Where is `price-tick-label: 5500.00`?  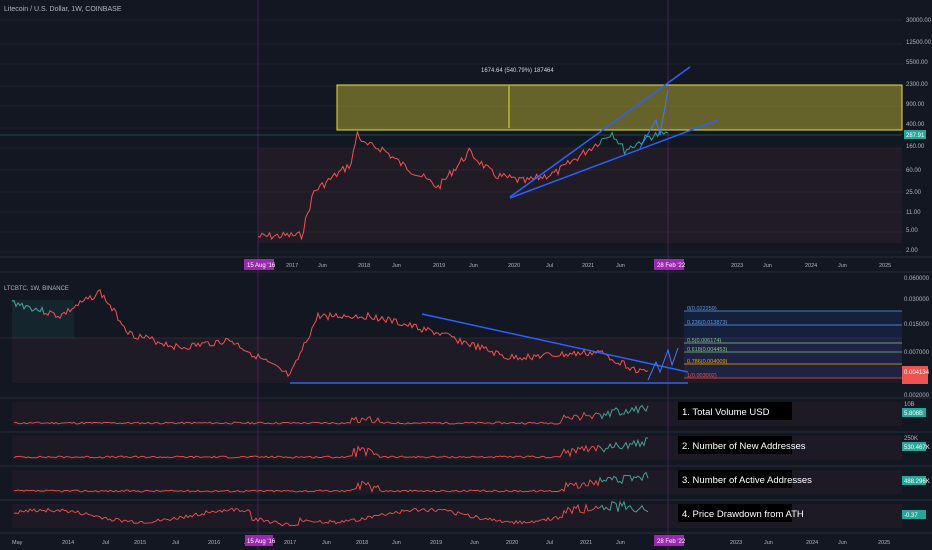
price-tick-label: 5500.00 is located at coordinates (917, 63).